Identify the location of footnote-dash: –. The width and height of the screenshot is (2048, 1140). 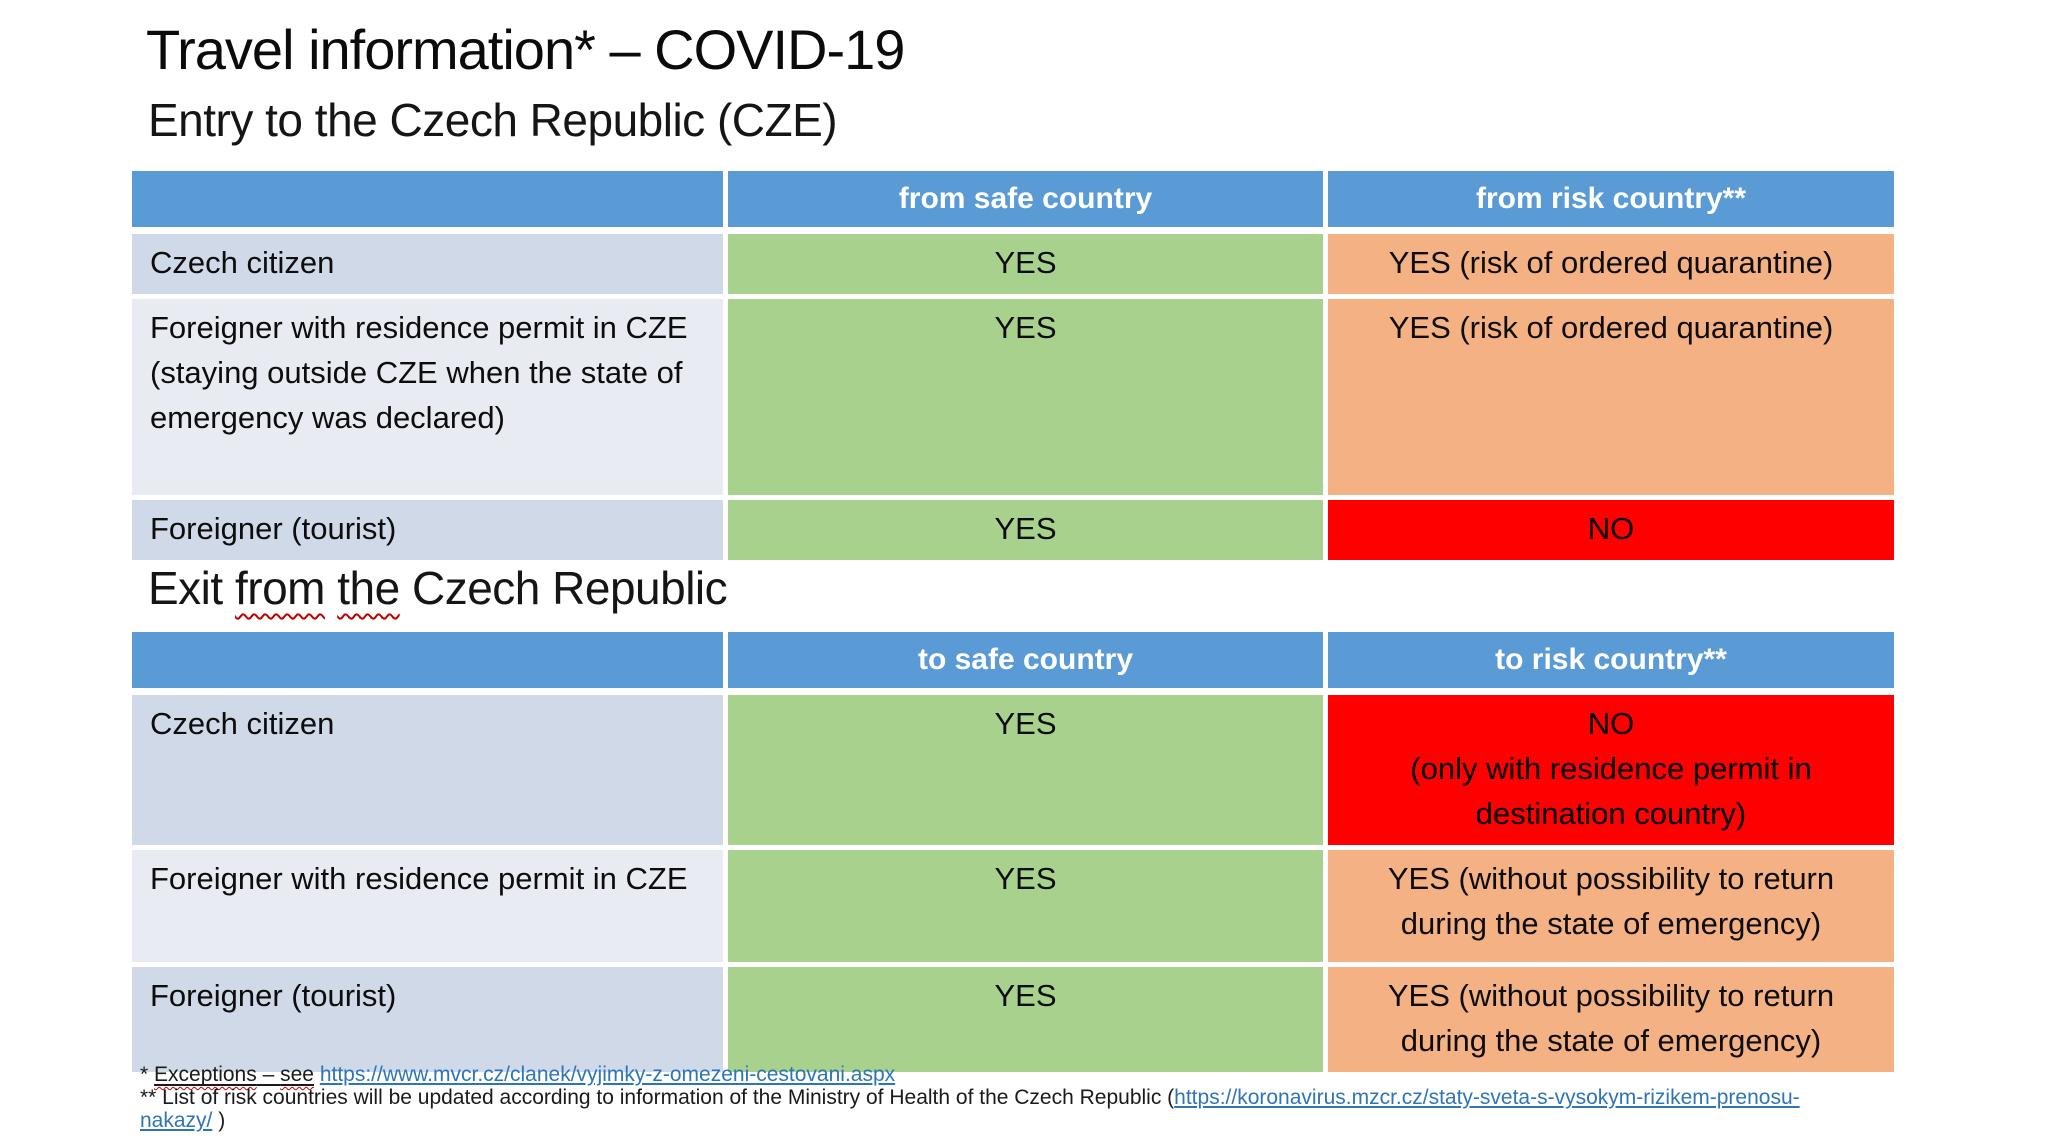
(268, 1074).